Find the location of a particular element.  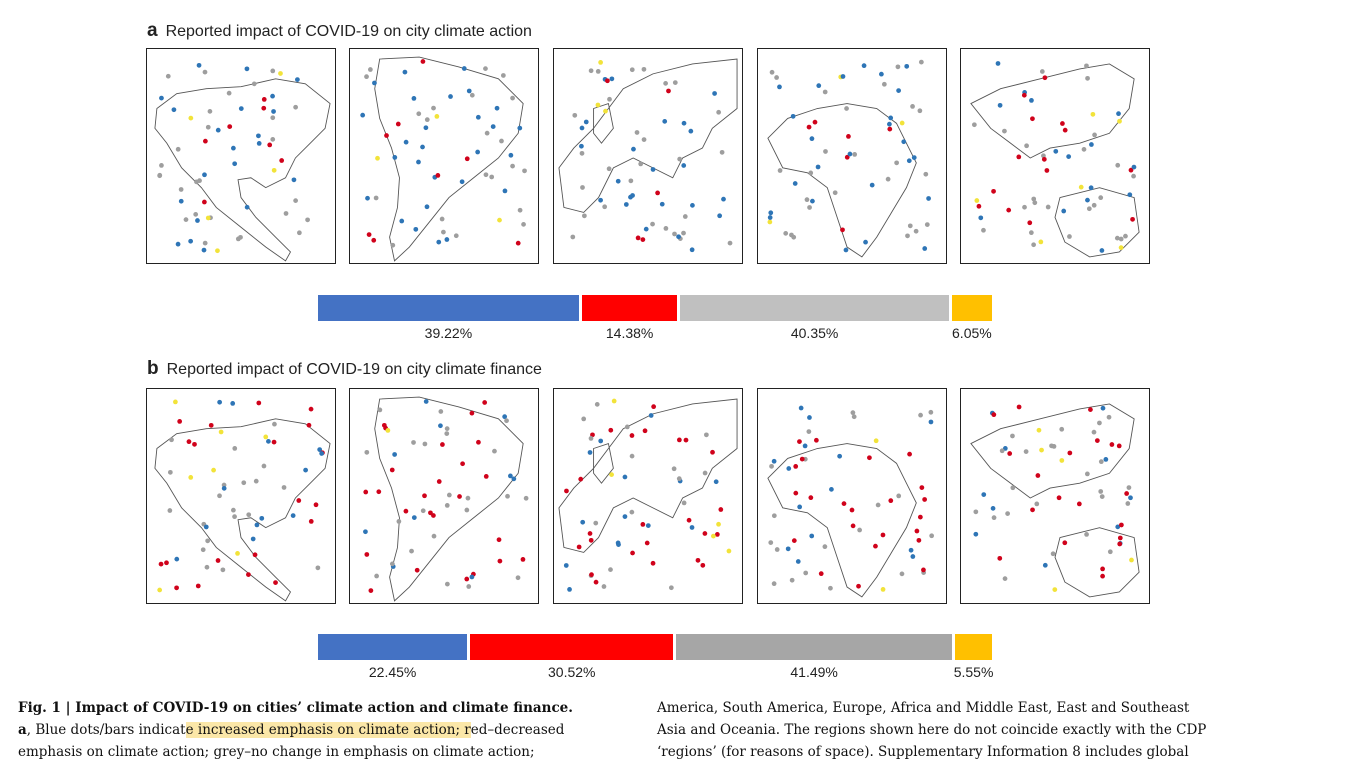

panel-b-bar-segment-decreased is located at coordinates (572, 647).